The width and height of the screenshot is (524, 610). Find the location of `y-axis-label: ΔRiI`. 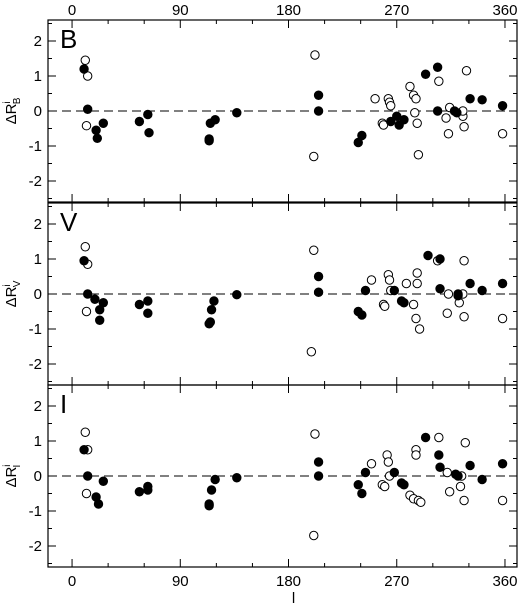

y-axis-label: ΔRiI is located at coordinates (12, 475).